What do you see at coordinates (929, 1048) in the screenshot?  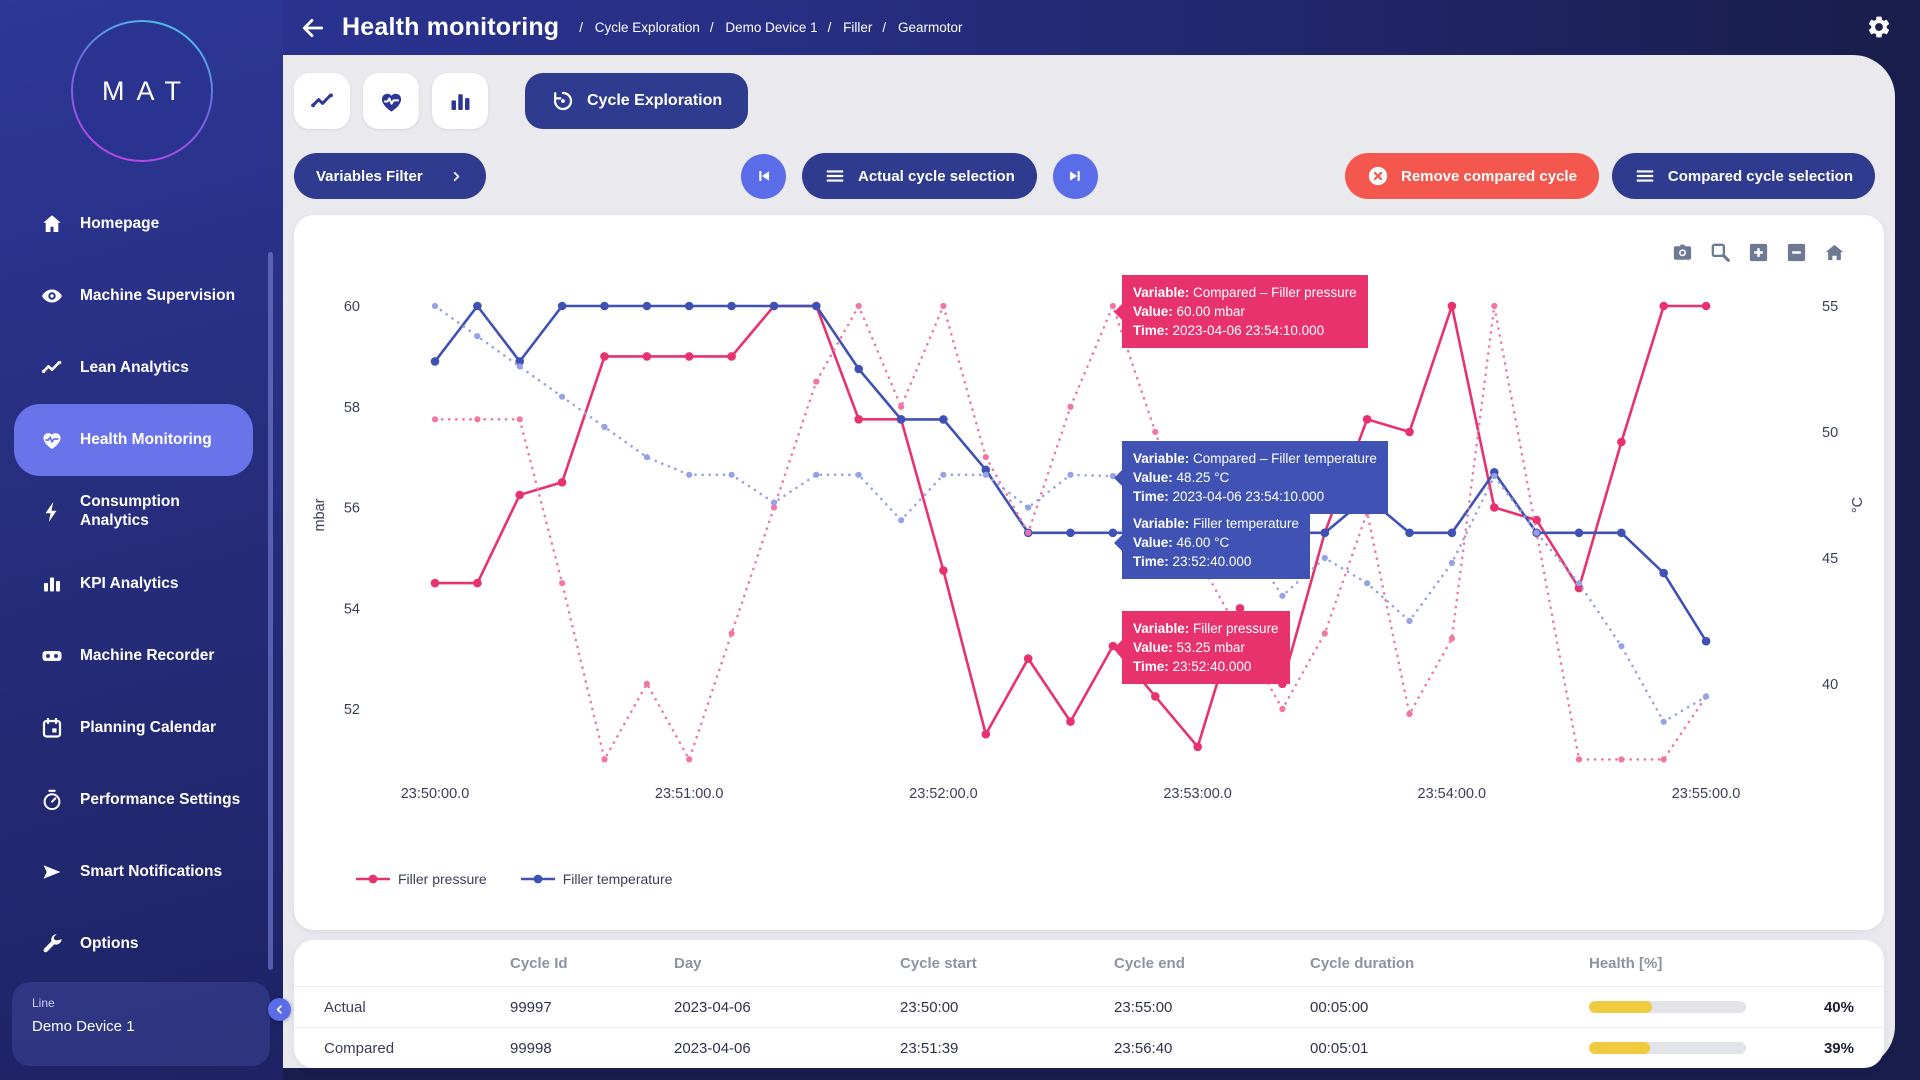 I see `cell-cycle-start: 23:51:39` at bounding box center [929, 1048].